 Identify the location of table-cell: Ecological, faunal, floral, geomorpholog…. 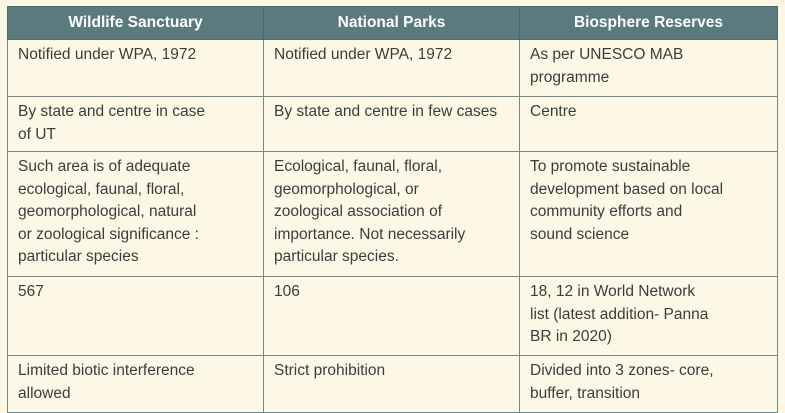
(391, 214).